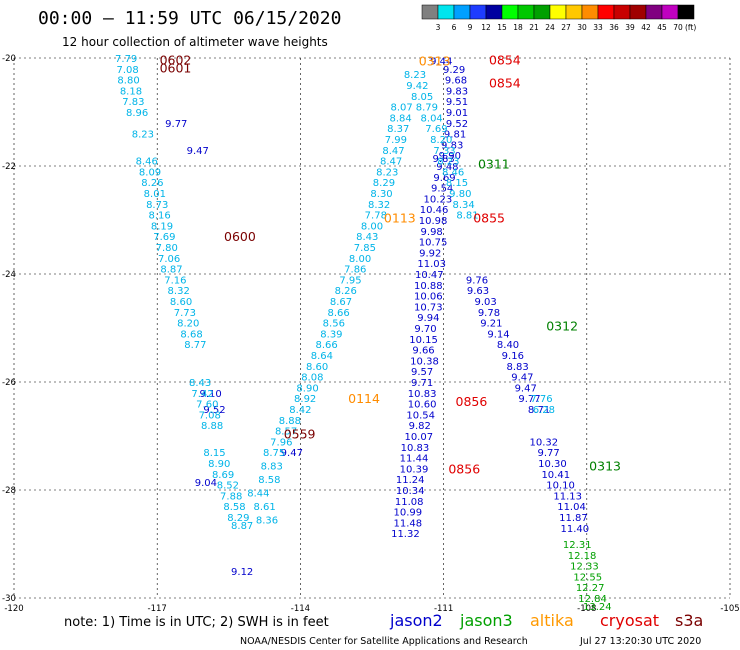 The image size is (740, 650). Describe the element at coordinates (573, 518) in the screenshot. I see `wave-height-value: 11.87` at that location.